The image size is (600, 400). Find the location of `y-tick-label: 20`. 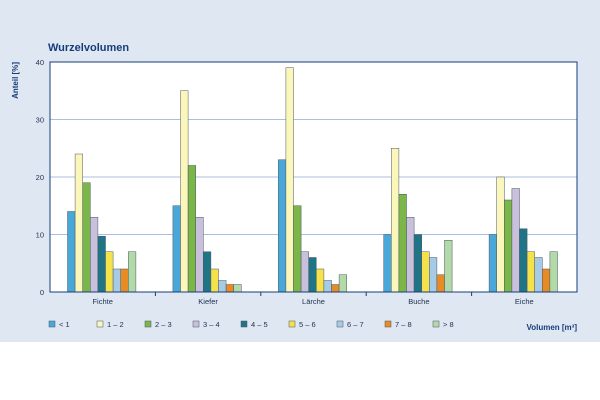

y-tick-label: 20 is located at coordinates (40, 177).